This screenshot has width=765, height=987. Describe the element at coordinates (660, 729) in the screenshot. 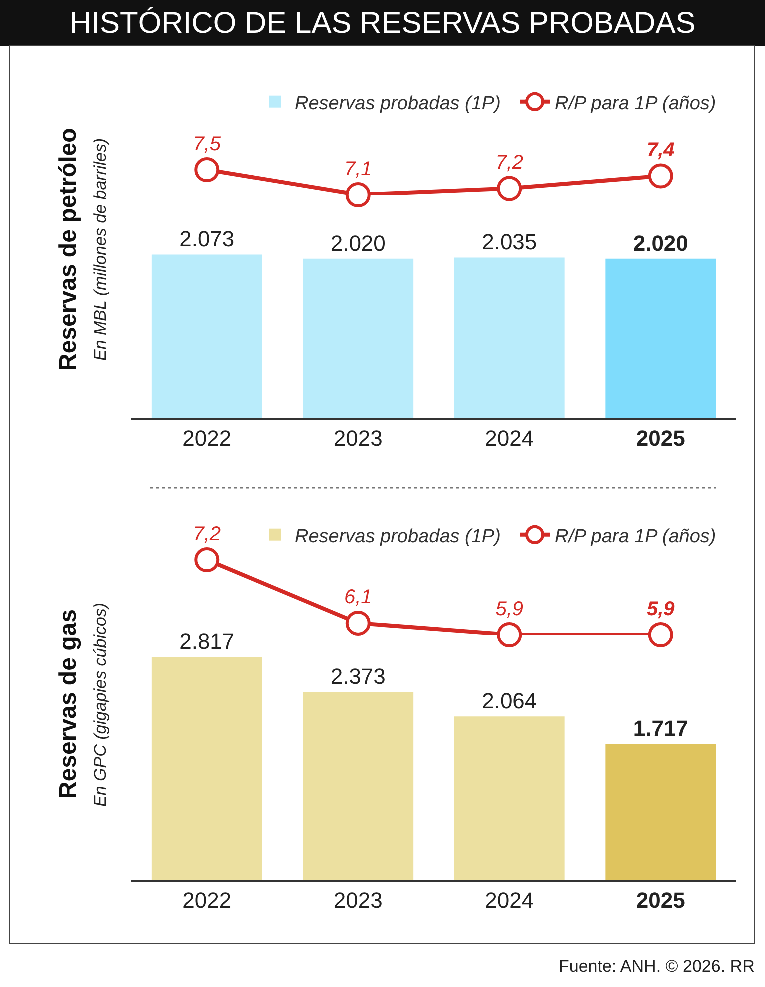

I see `data-label: 1.717` at that location.